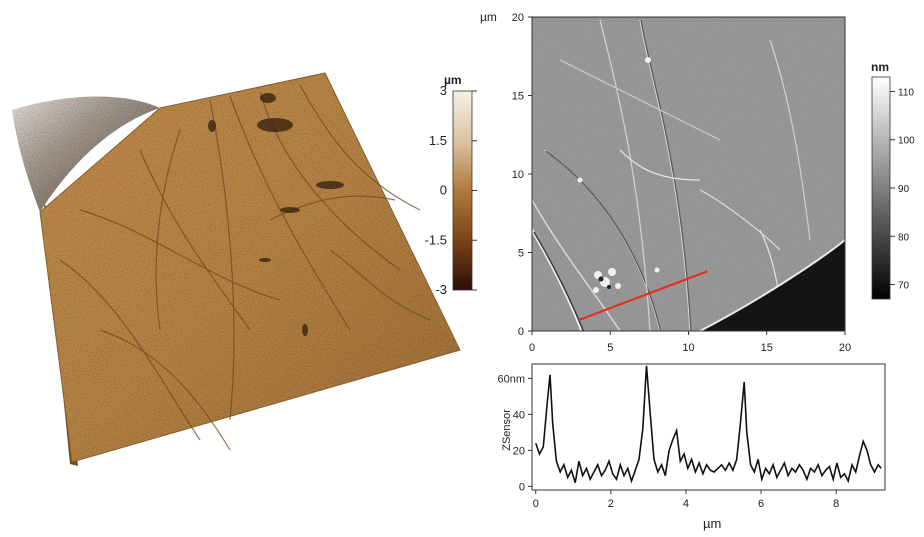 The width and height of the screenshot is (924, 537). I want to click on y-tick-label: 15, so click(518, 97).